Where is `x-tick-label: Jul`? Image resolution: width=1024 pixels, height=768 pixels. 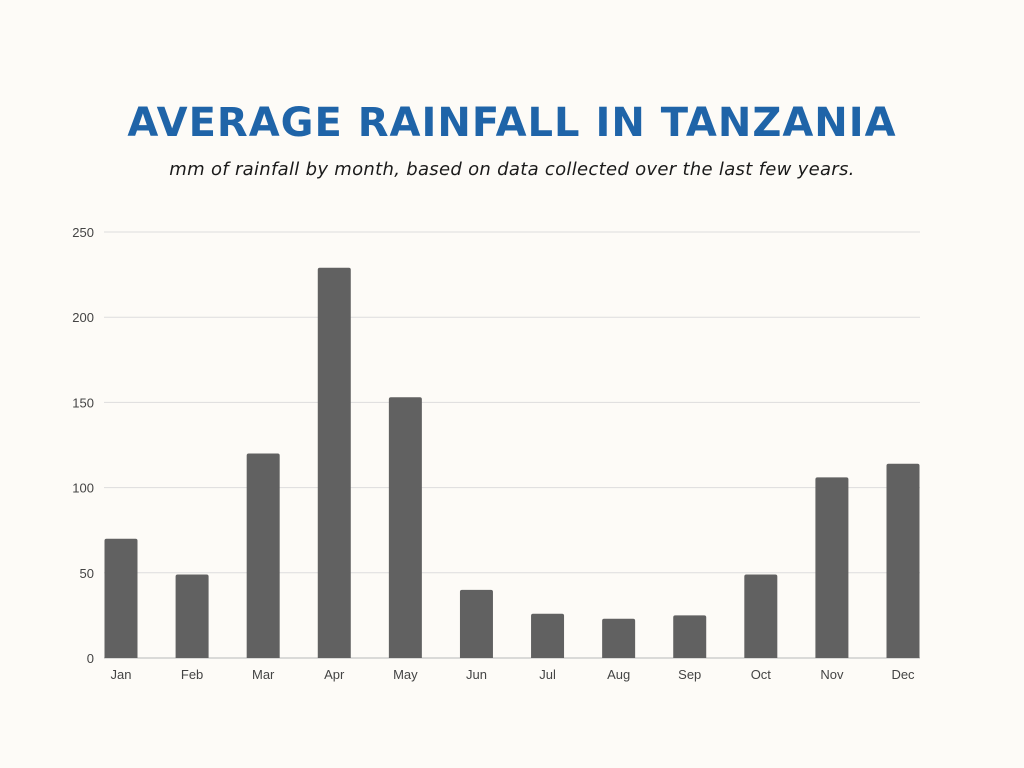 x-tick-label: Jul is located at coordinates (547, 674).